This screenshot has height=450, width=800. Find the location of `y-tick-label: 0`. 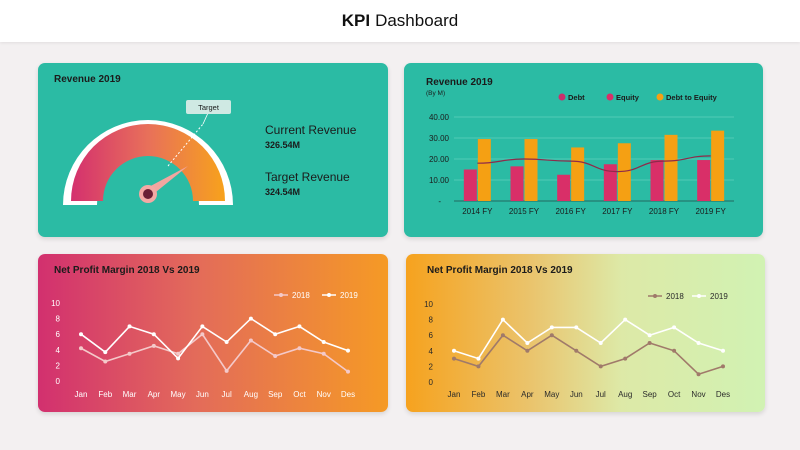

y-tick-label: 0 is located at coordinates (431, 382).